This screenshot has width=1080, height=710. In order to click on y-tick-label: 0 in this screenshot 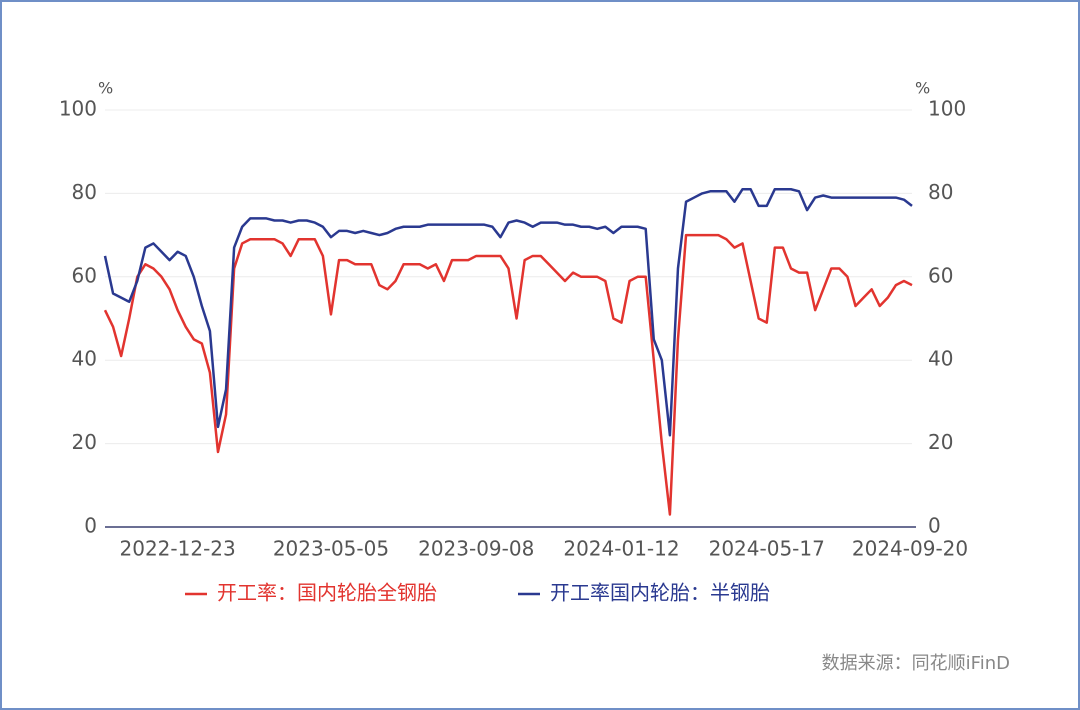, I will do `click(90, 526)`.